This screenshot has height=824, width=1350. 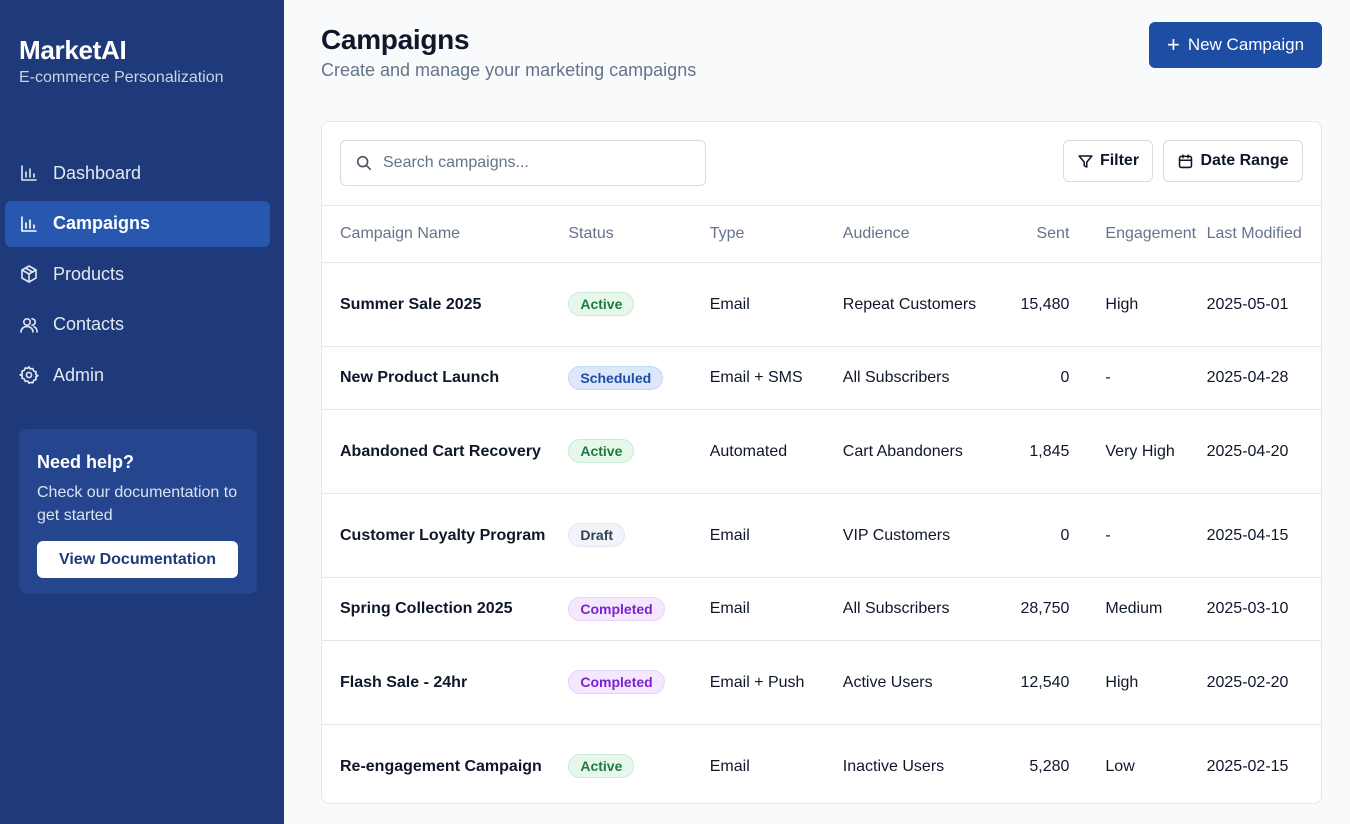 What do you see at coordinates (616, 377) in the screenshot?
I see `status-badge: Scheduled` at bounding box center [616, 377].